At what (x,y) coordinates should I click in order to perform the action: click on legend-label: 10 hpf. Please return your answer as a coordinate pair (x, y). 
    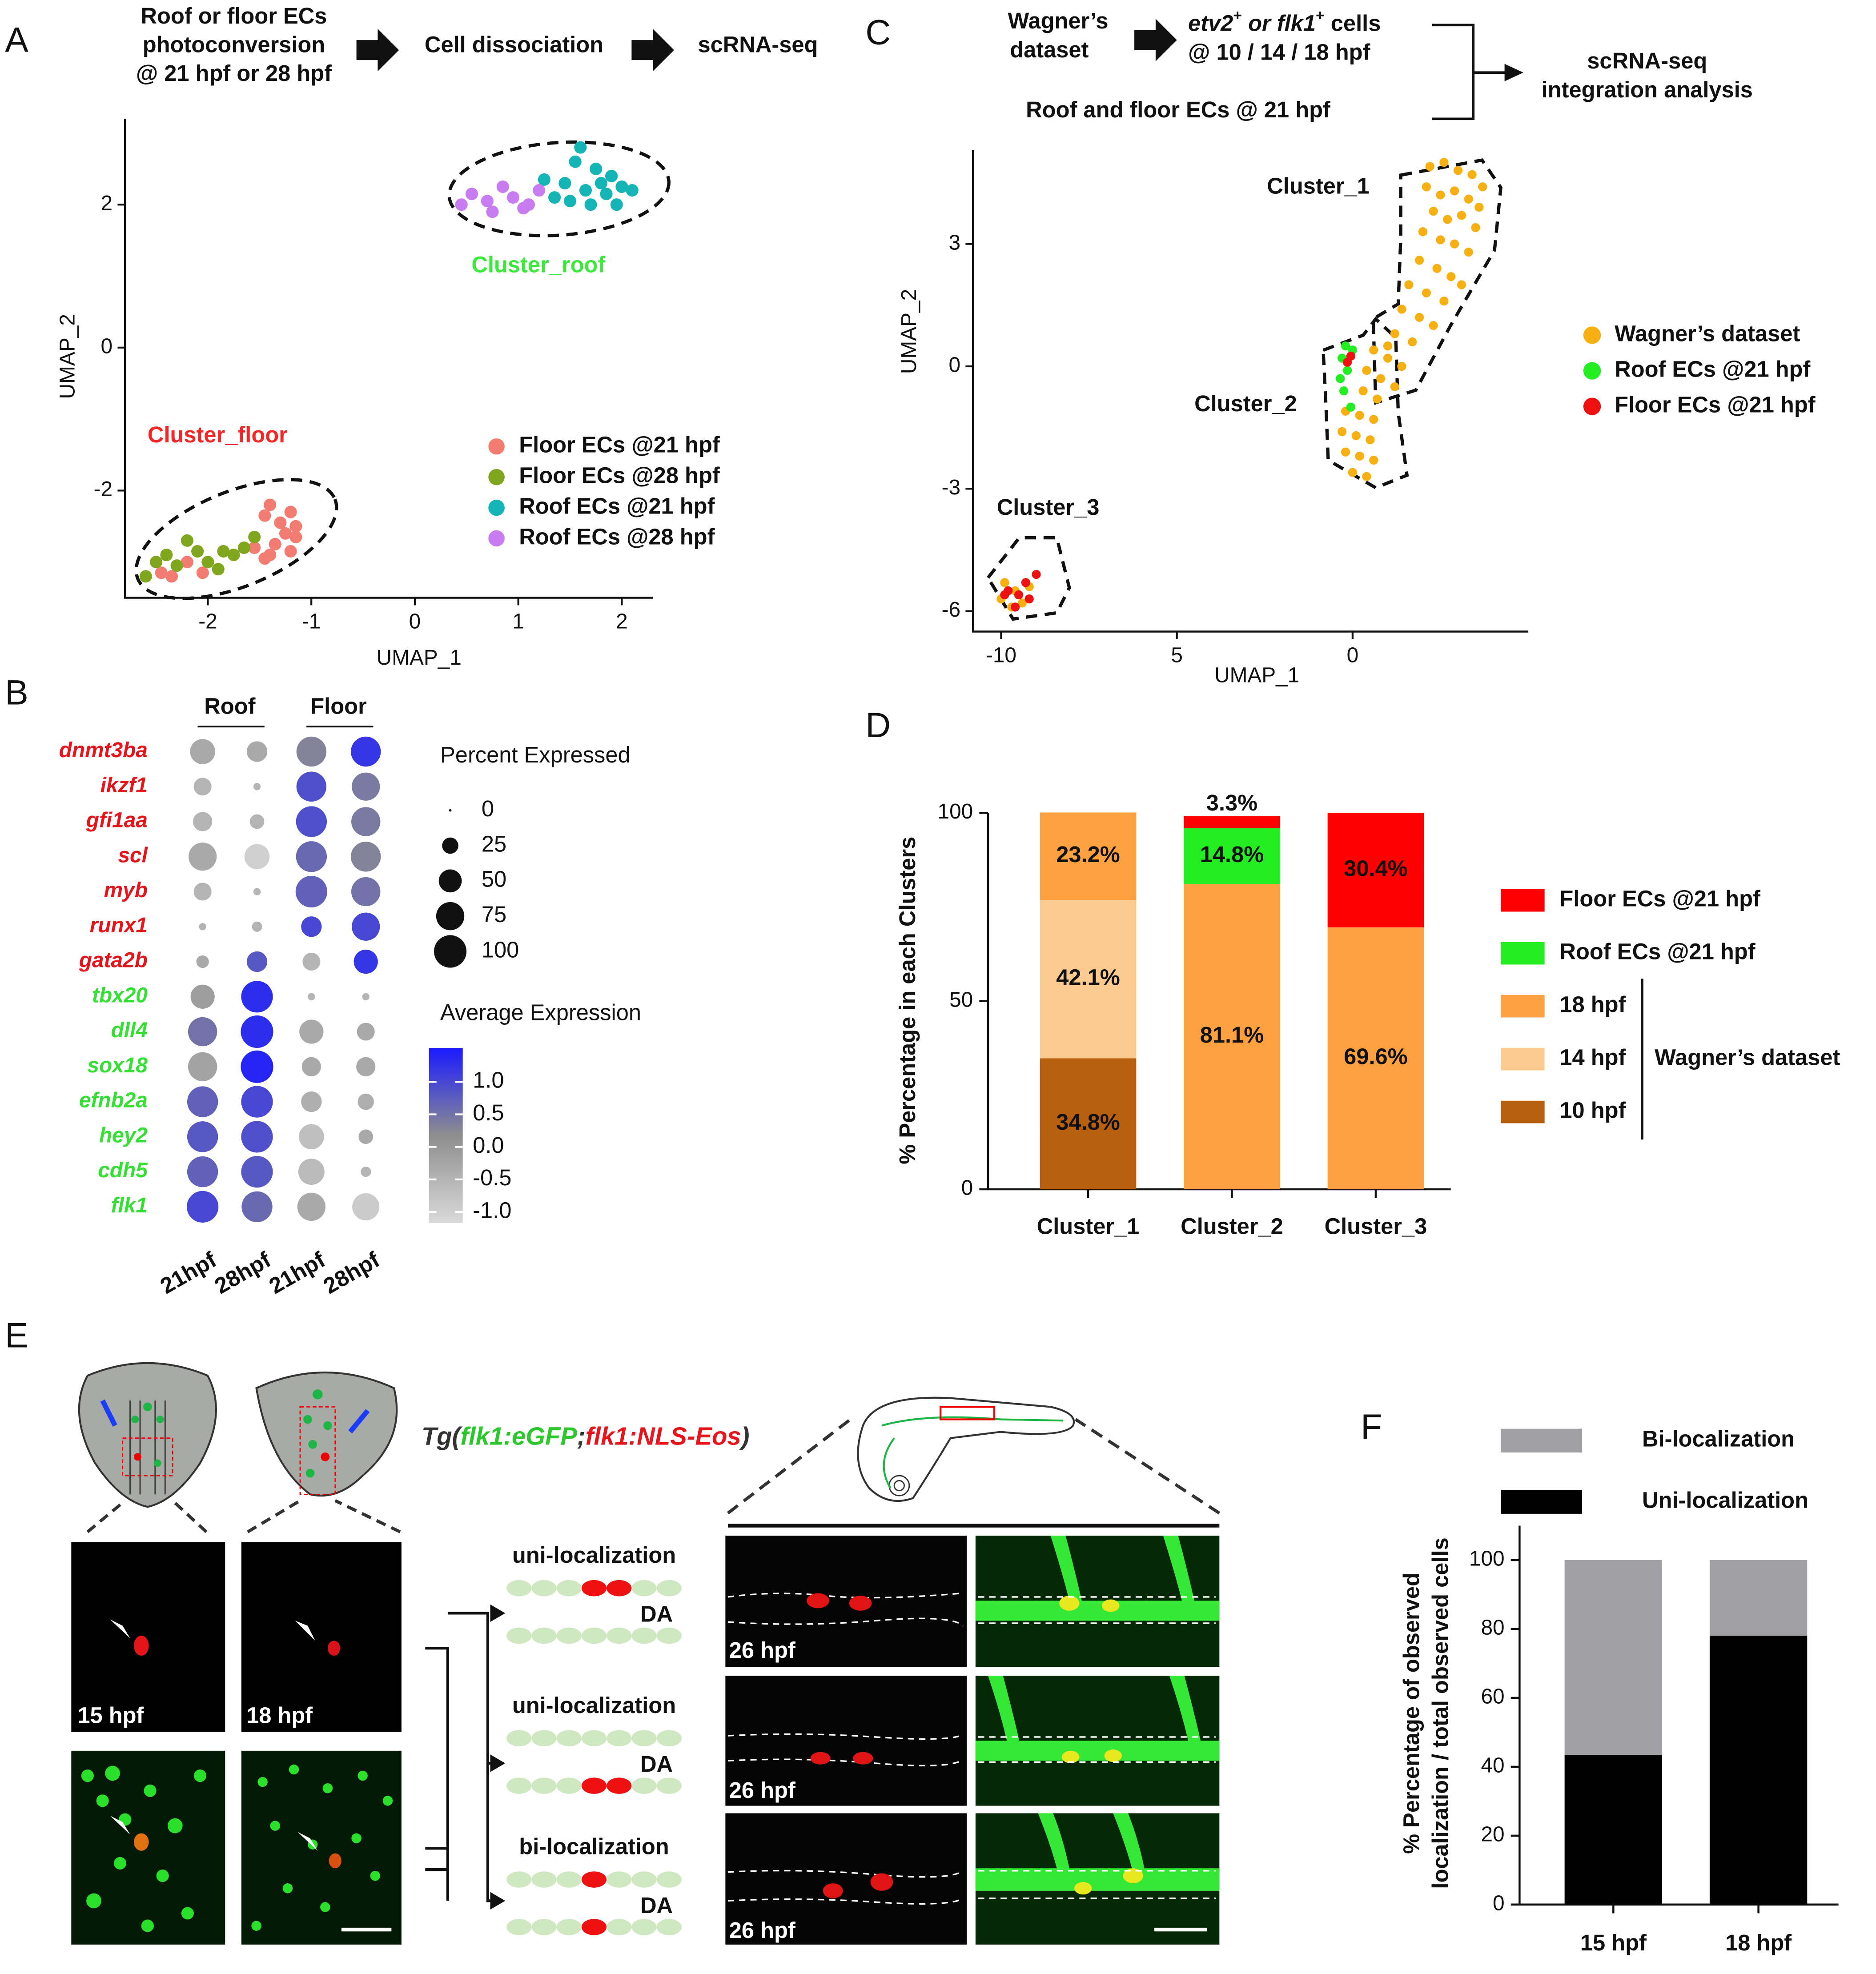
    Looking at the image, I should click on (1592, 1111).